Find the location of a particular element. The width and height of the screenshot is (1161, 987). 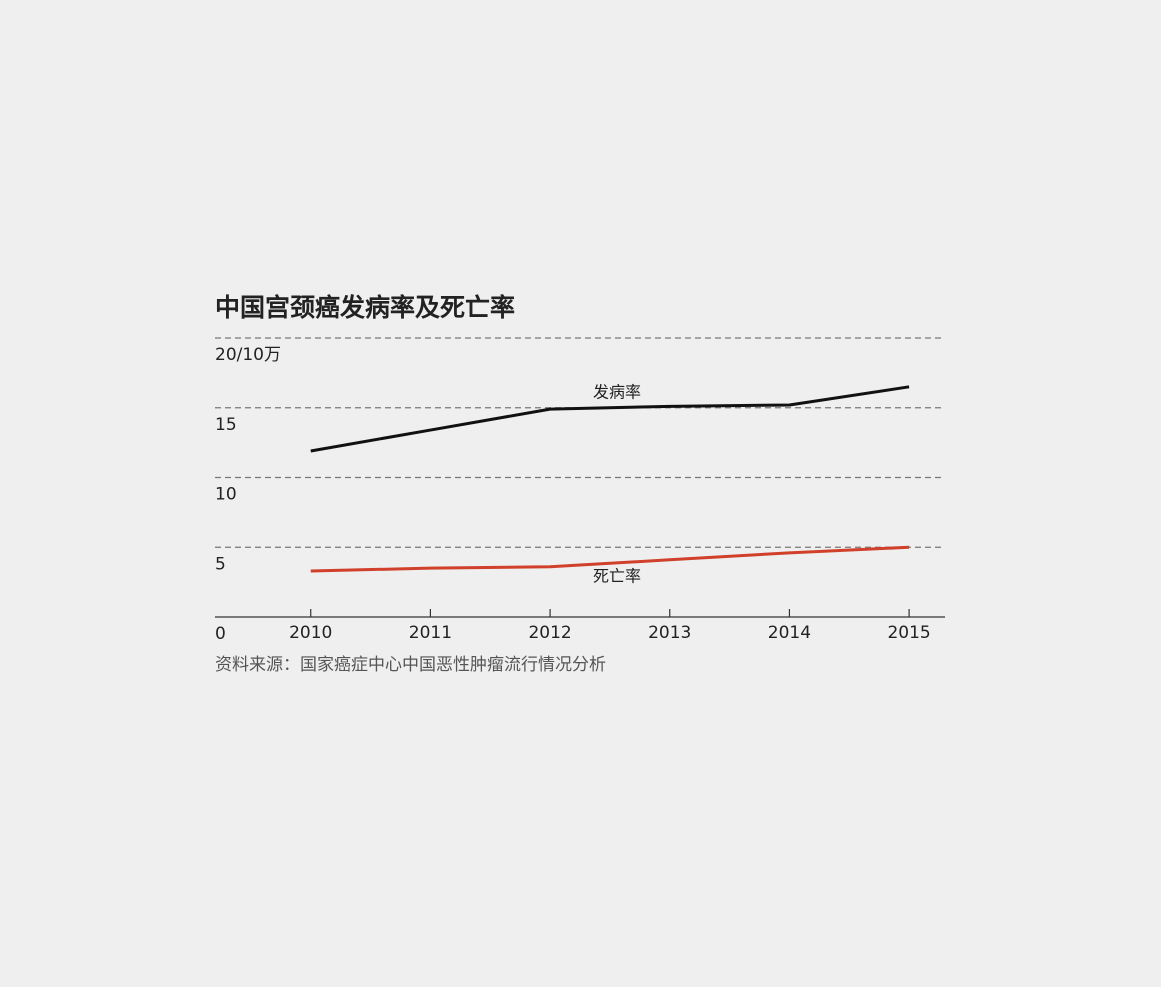

y-tick-label: 15 is located at coordinates (226, 425).